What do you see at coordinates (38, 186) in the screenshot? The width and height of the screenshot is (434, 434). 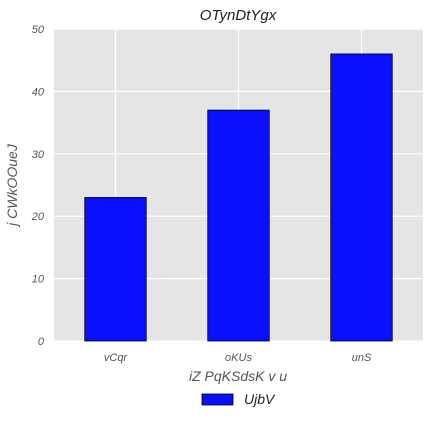 I see `y-tick-labels: 0 10 20 30 40 50` at bounding box center [38, 186].